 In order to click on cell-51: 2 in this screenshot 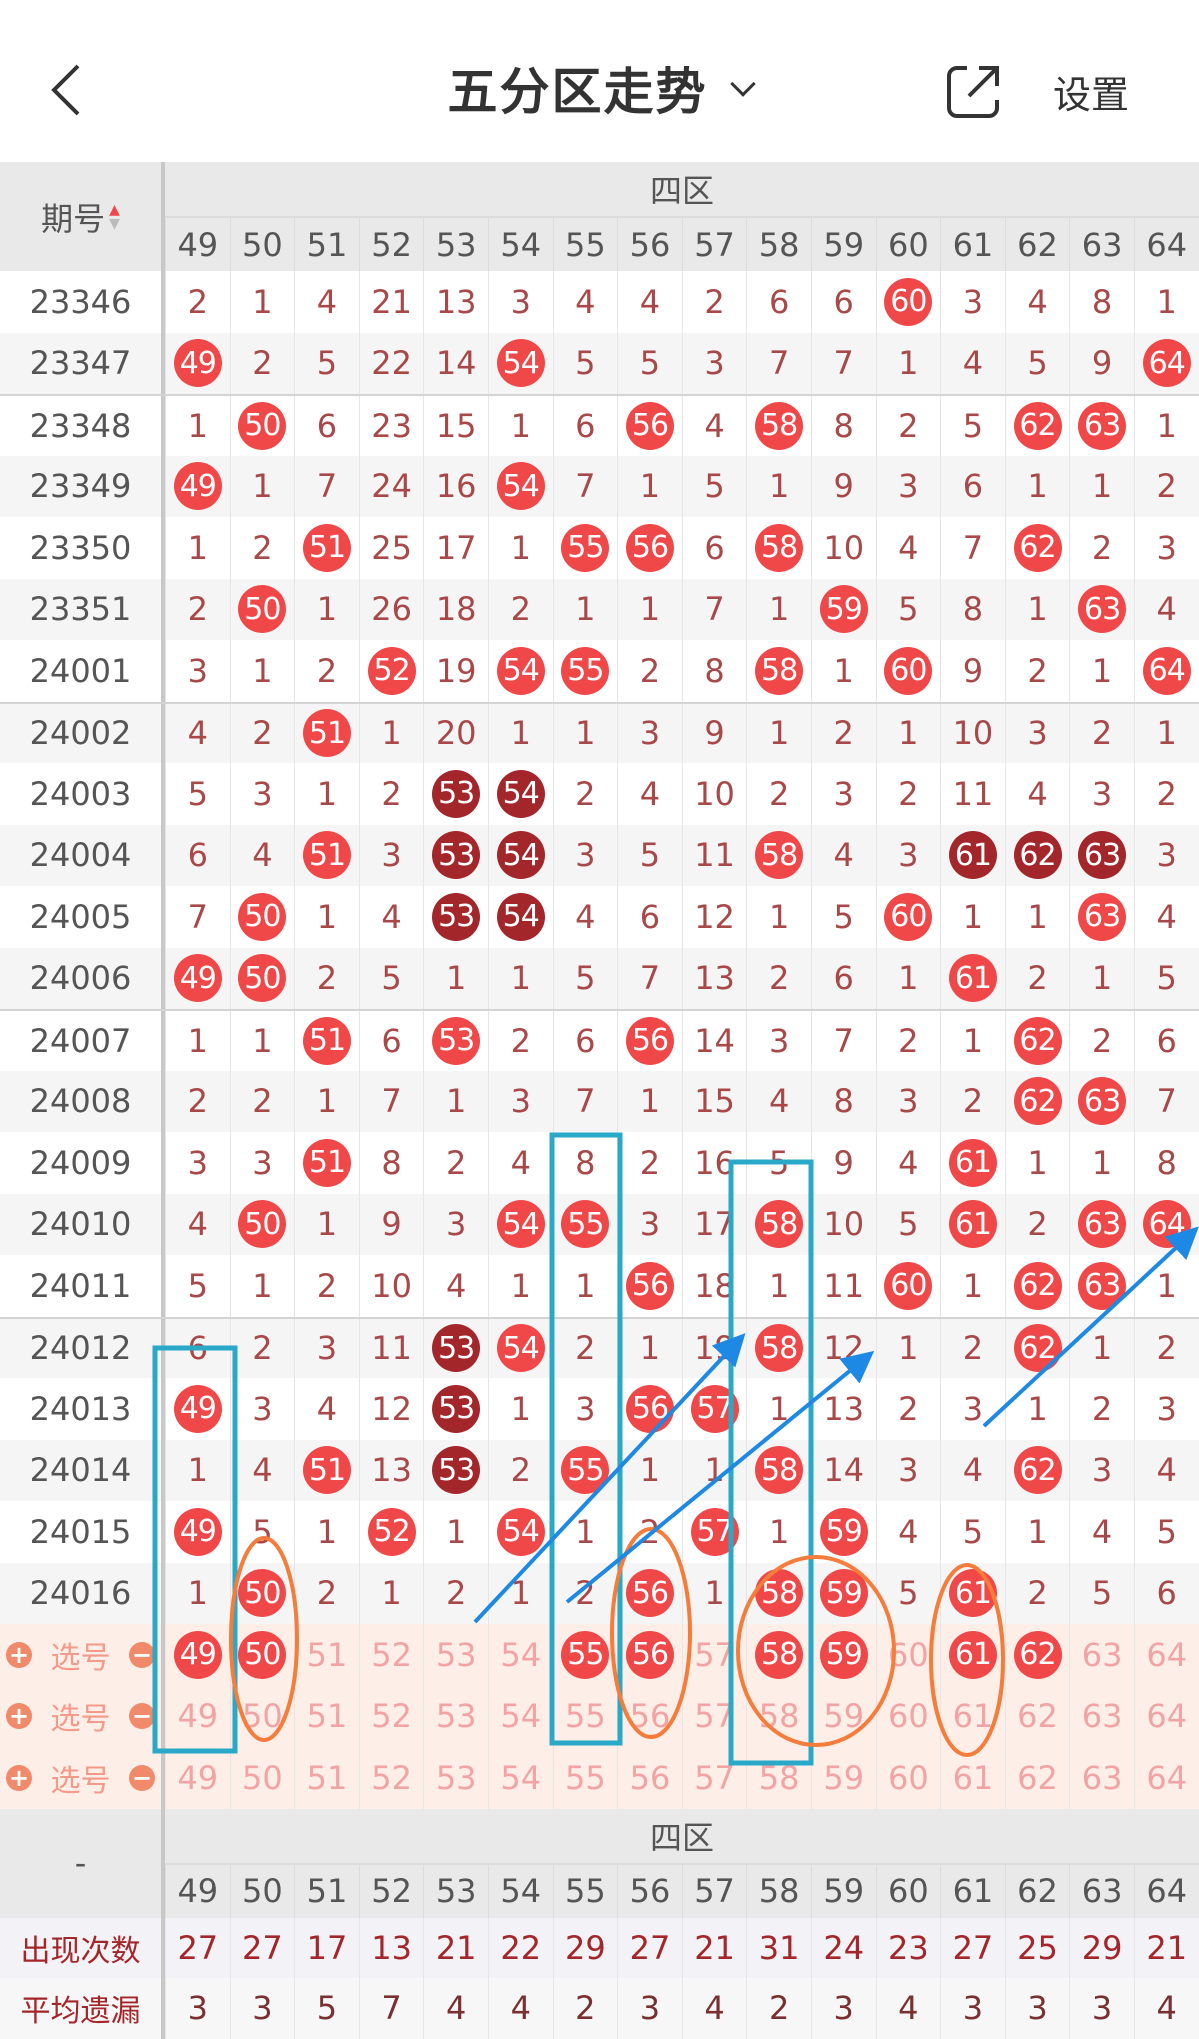, I will do `click(326, 671)`.